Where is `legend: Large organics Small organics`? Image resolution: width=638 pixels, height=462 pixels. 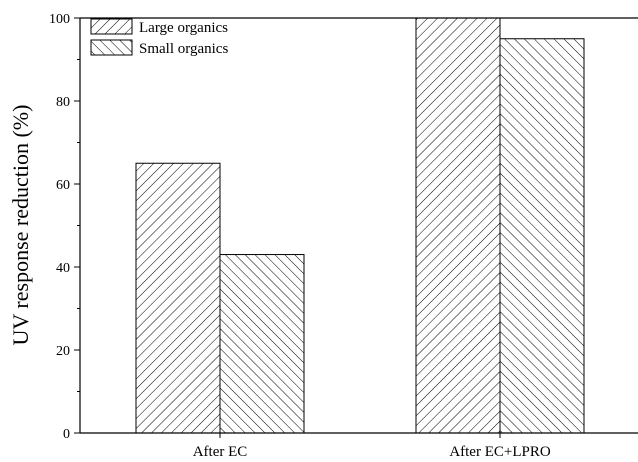
legend: Large organics Small organics is located at coordinates (159, 37).